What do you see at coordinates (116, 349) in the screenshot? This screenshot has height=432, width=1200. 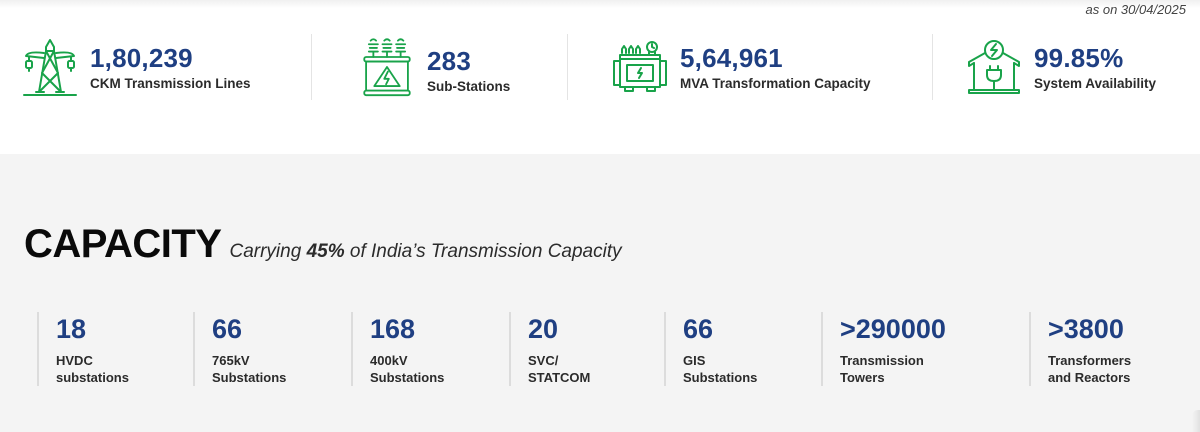 I see `capacity-item-hvdc: 18 HVDC substations` at bounding box center [116, 349].